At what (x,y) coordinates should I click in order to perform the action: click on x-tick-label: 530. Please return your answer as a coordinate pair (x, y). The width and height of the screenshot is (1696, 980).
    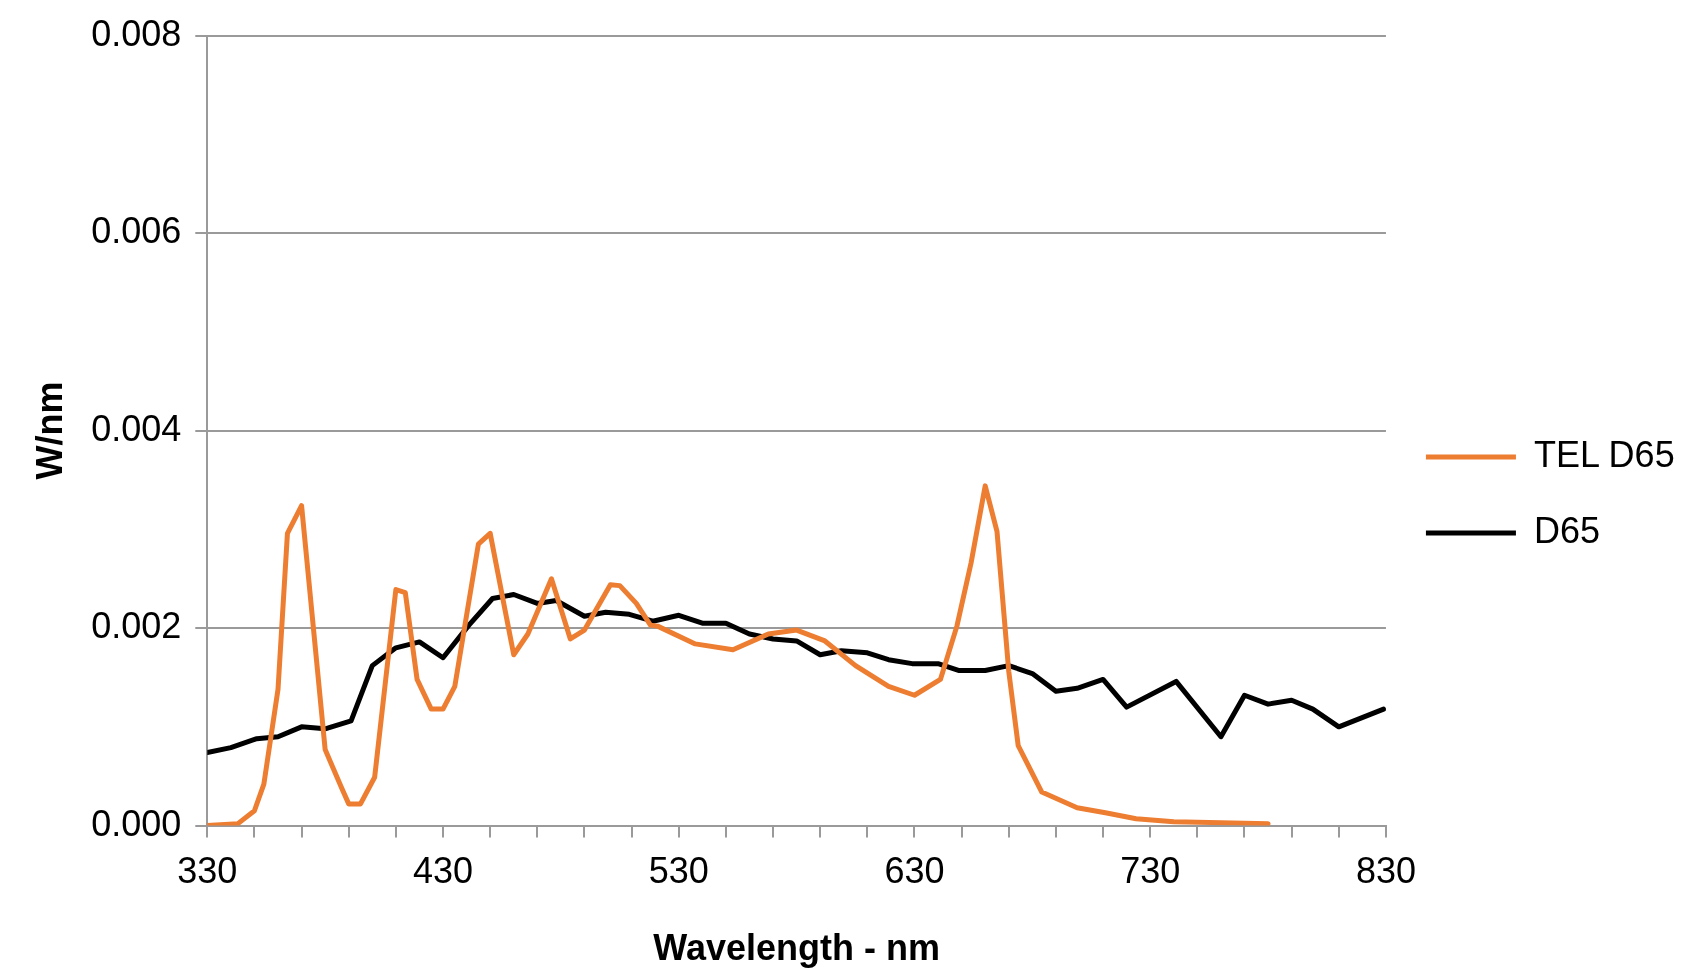
    Looking at the image, I should click on (678, 871).